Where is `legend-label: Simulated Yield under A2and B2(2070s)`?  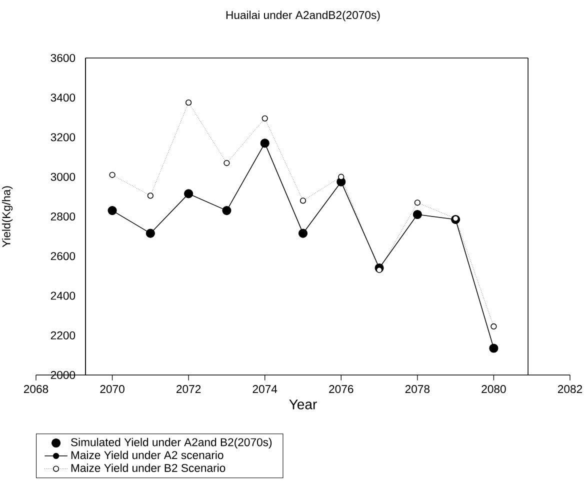 legend-label: Simulated Yield under A2and B2(2070s) is located at coordinates (171, 443).